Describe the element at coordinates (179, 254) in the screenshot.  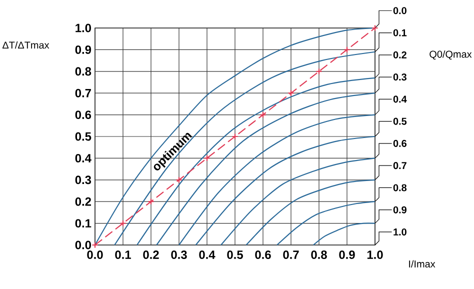
I see `x-tick-label: 0.3` at that location.